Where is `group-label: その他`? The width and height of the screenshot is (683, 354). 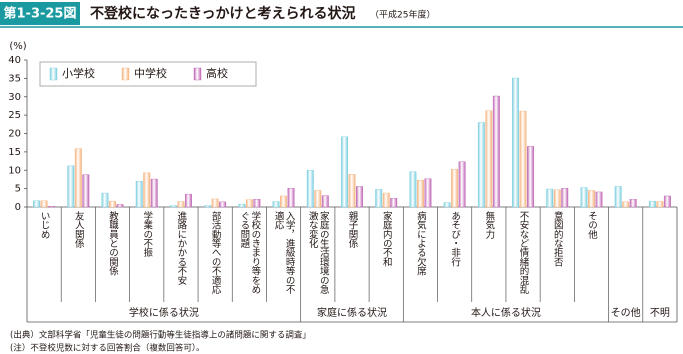 group-label: その他 is located at coordinates (626, 312).